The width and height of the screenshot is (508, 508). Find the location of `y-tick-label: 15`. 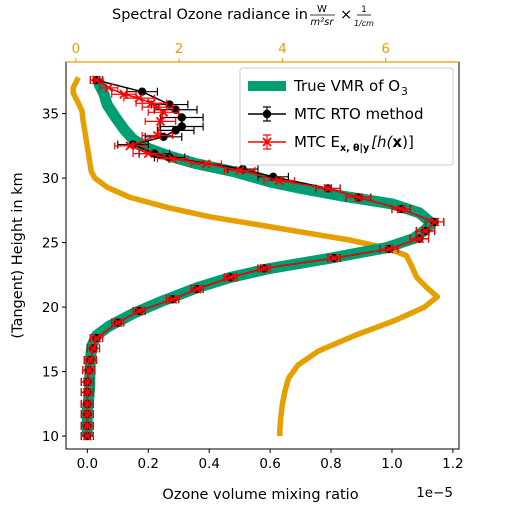

y-tick-label: 15 is located at coordinates (50, 373).